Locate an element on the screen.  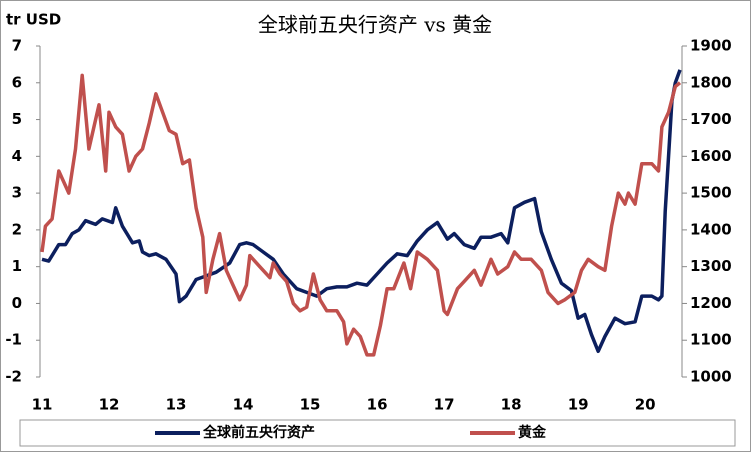
y2-tick-label: 1400 is located at coordinates (711, 229).